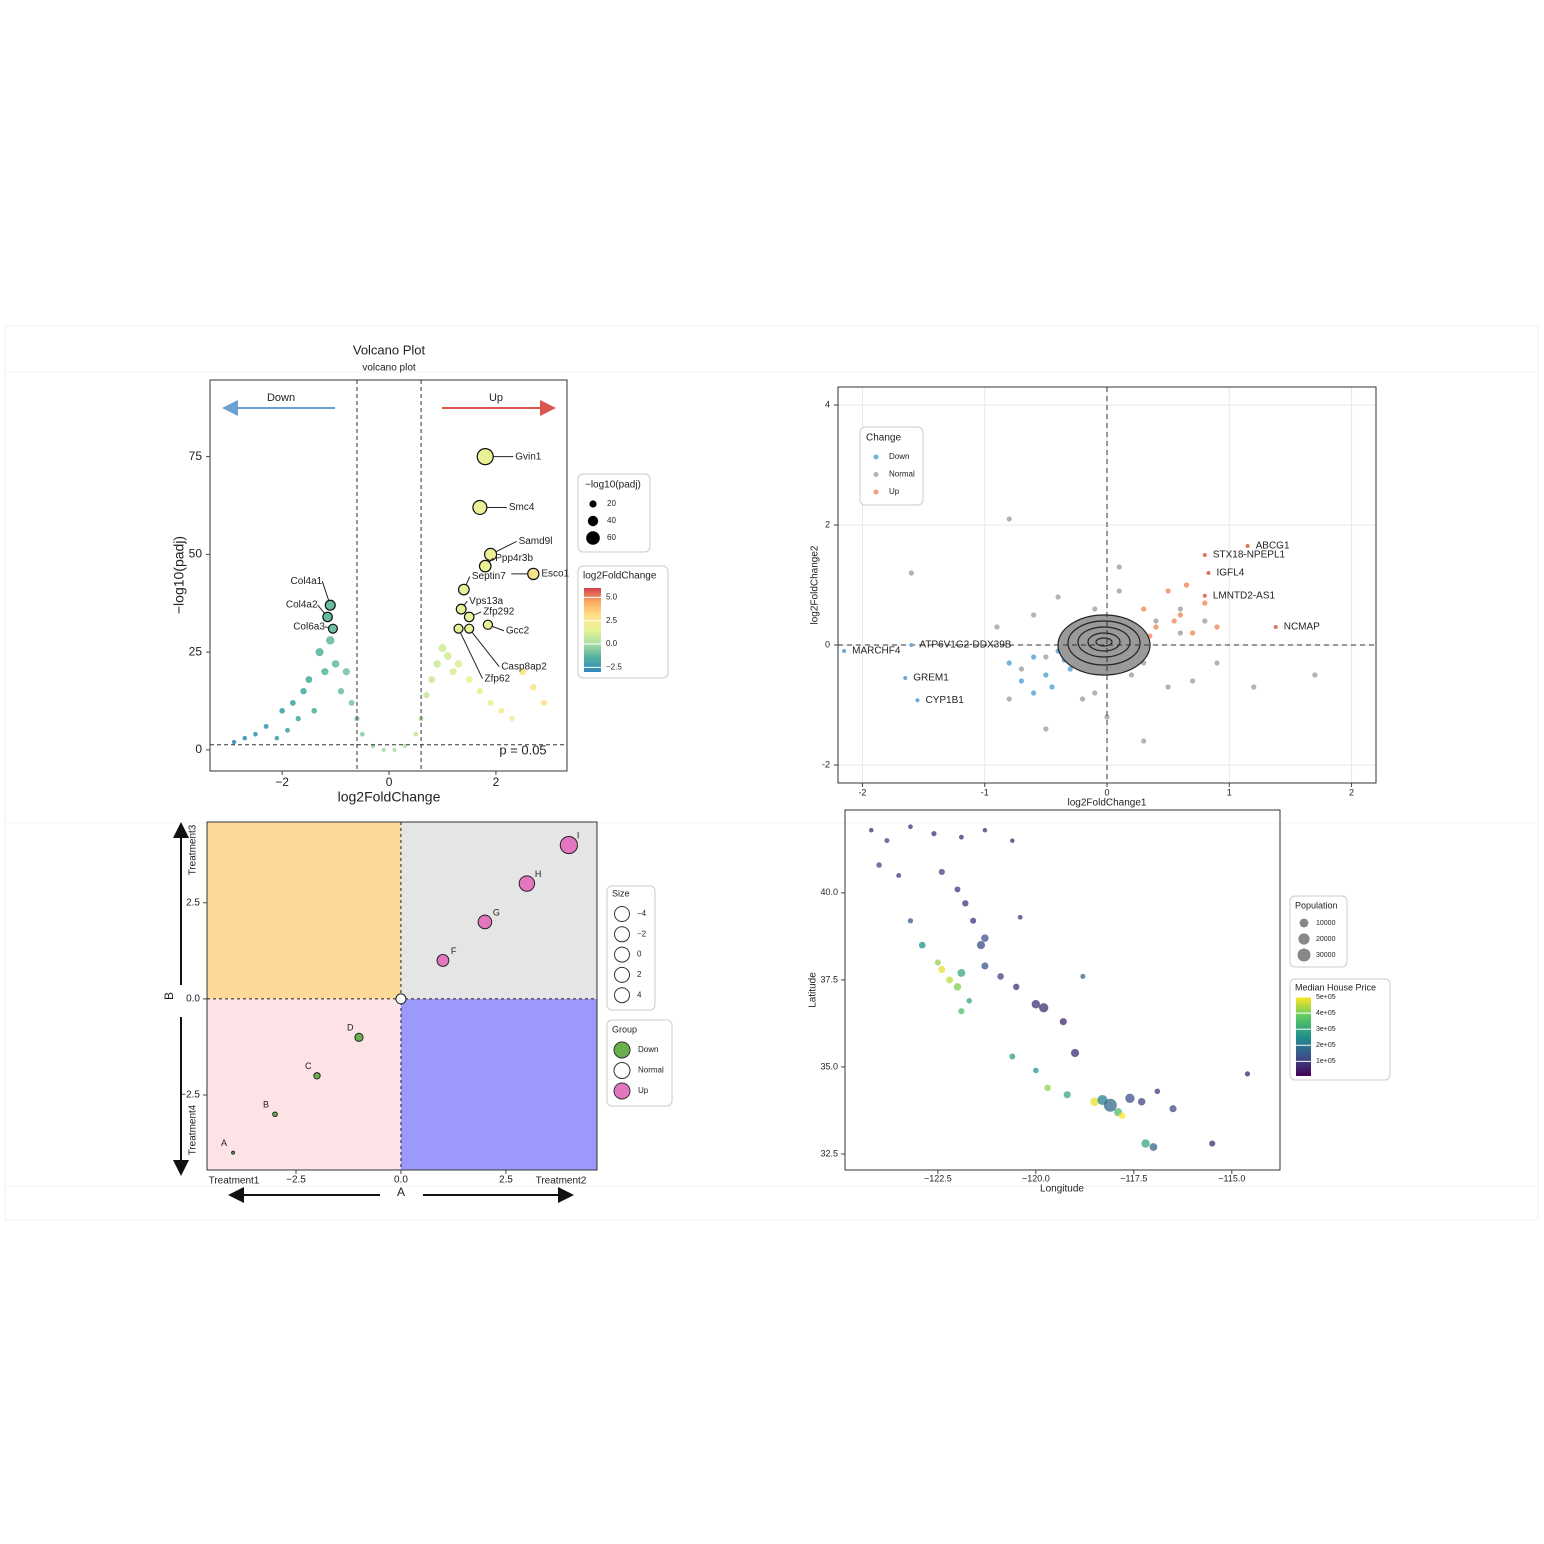 The height and width of the screenshot is (1544, 1544). Describe the element at coordinates (938, 1178) in the screenshot. I see `x-tick-label: −122.5` at that location.